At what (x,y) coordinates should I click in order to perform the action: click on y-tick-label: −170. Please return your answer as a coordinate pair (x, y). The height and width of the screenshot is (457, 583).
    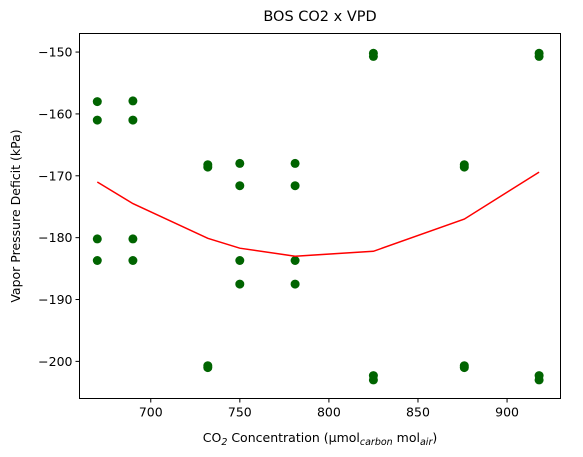
    Looking at the image, I should click on (55, 175).